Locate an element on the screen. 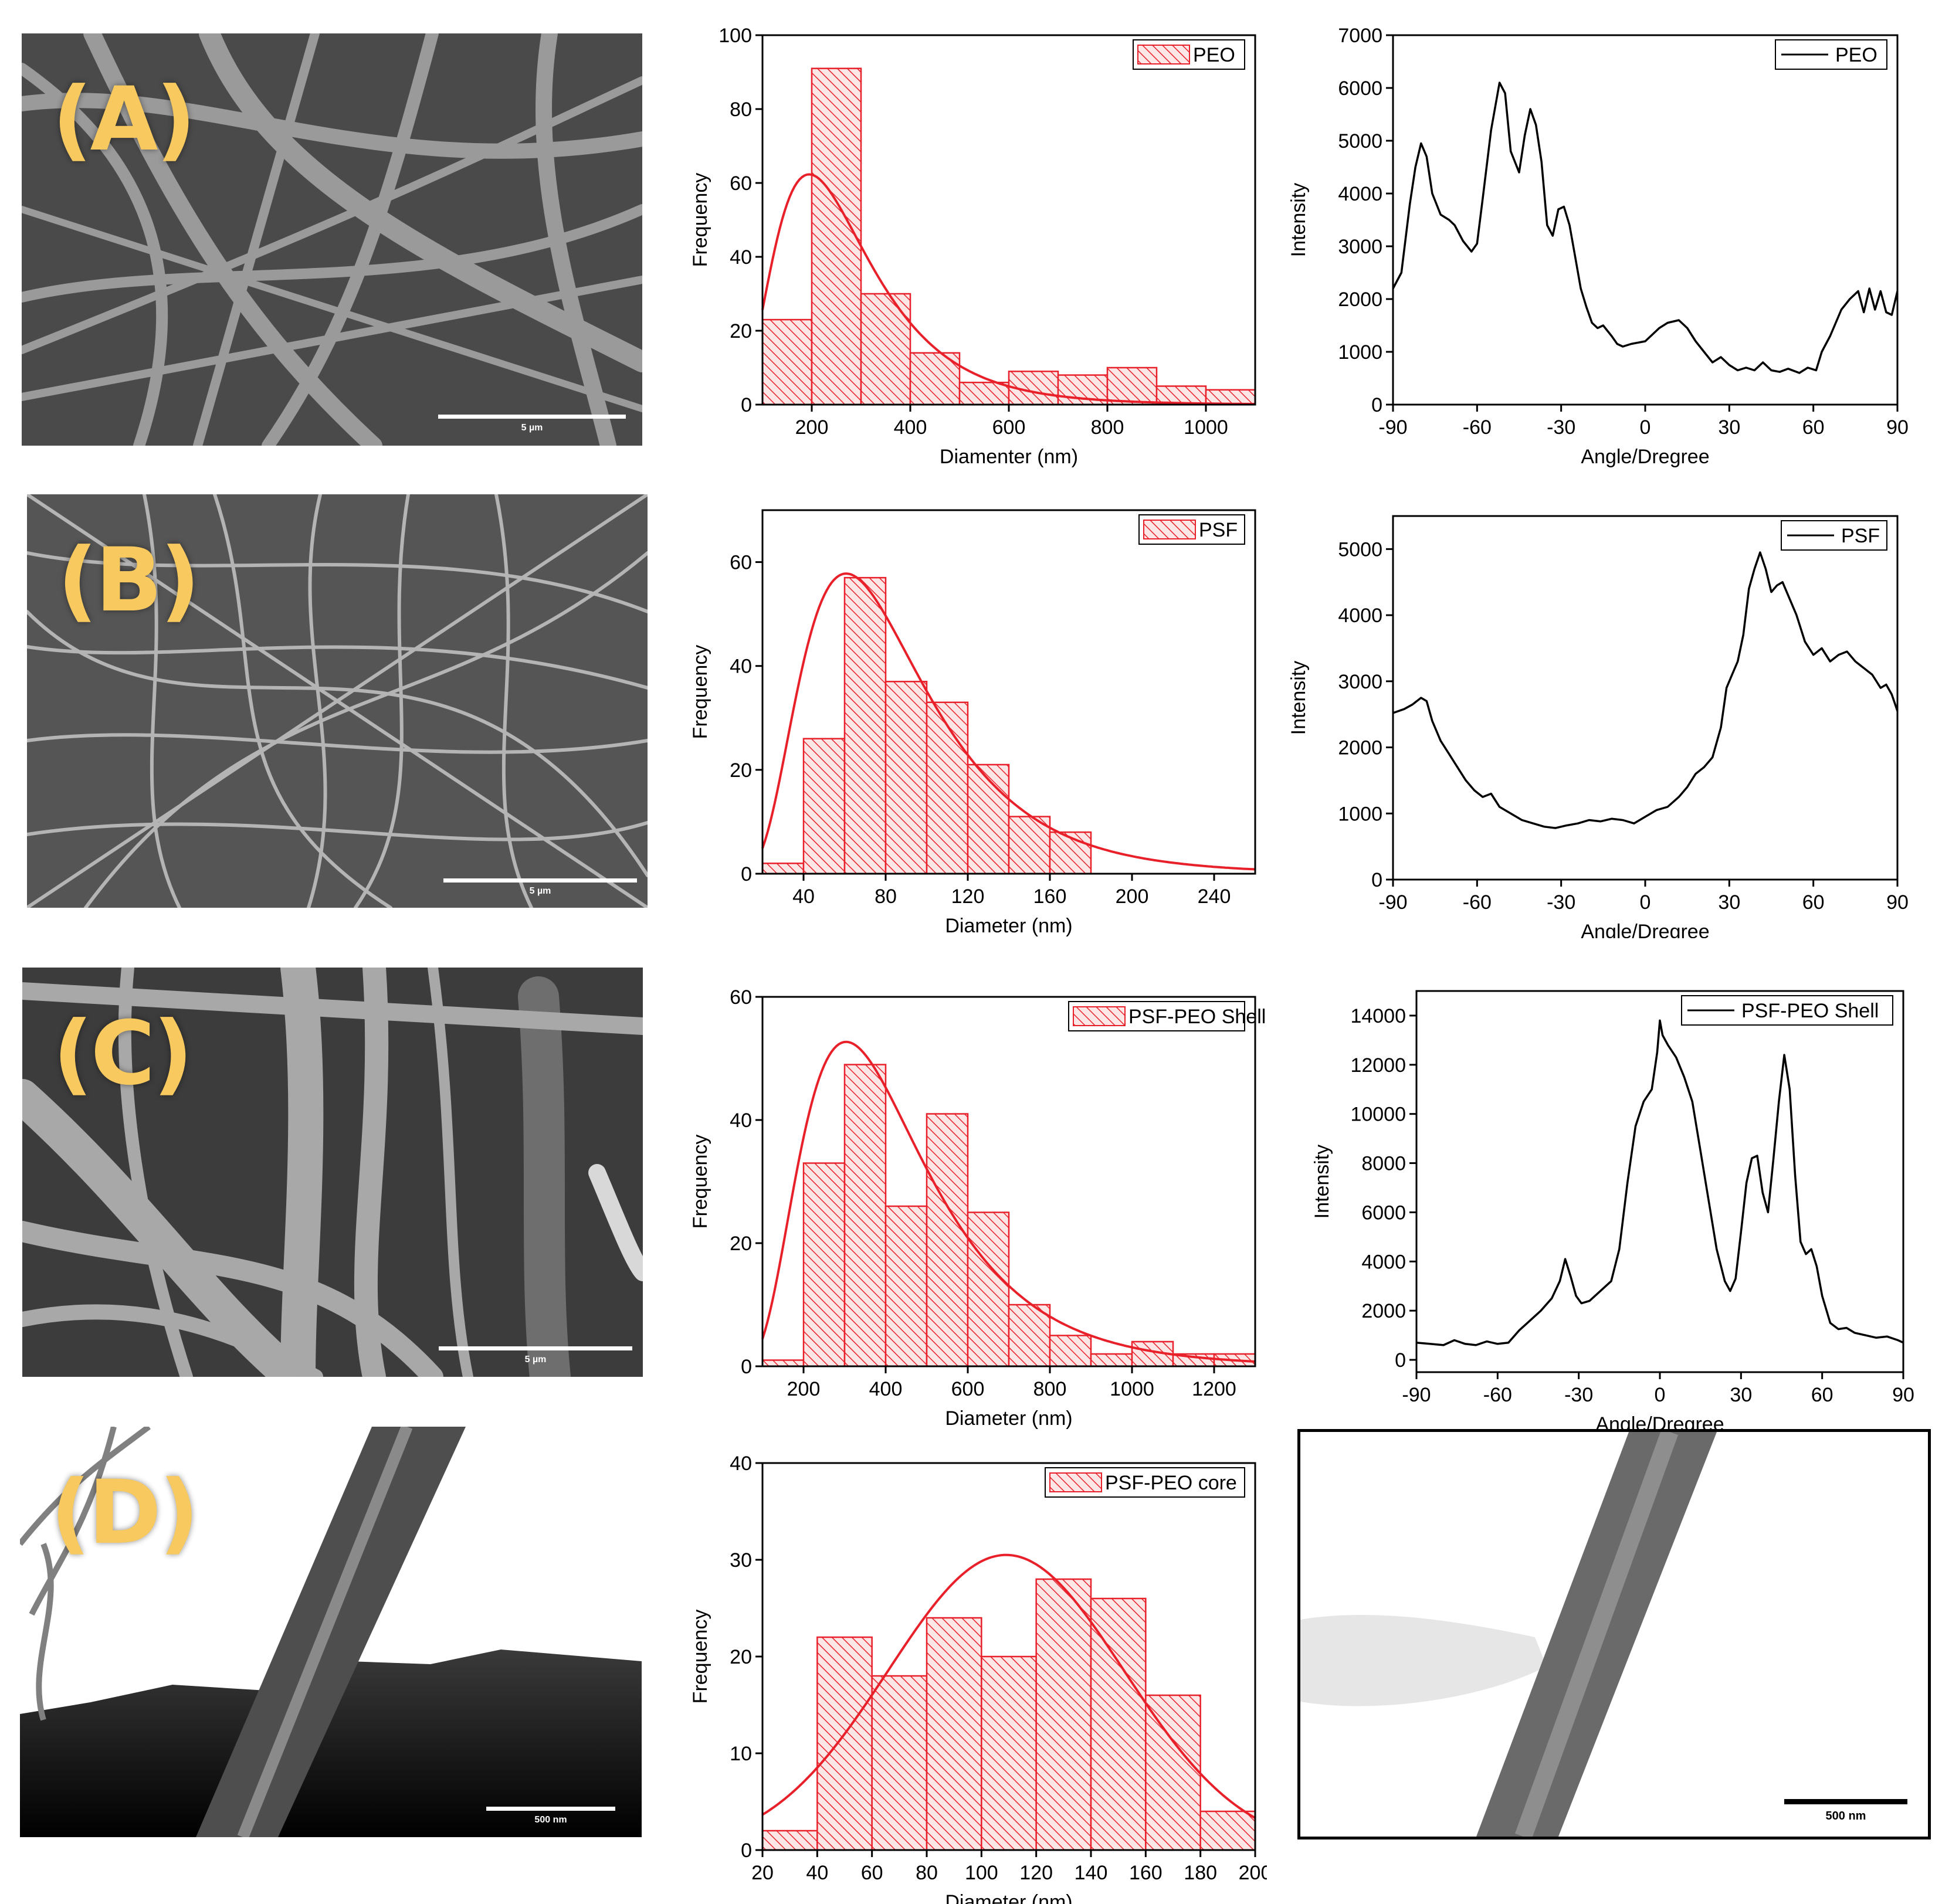  scale-bar-a is located at coordinates (532, 417).